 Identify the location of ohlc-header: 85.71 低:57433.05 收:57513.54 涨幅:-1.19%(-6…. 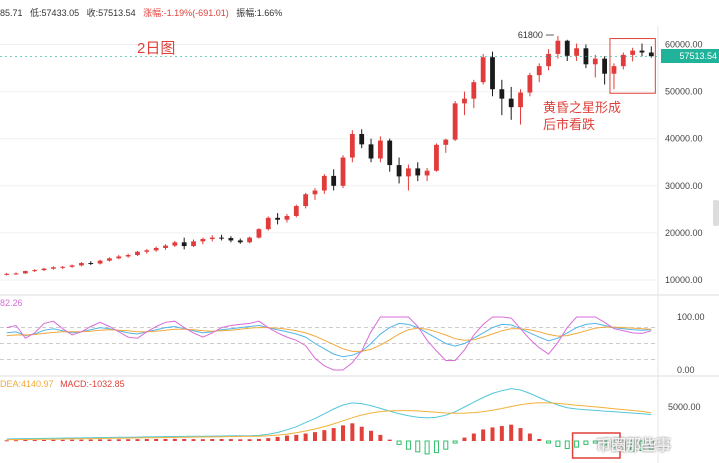
(359, 13).